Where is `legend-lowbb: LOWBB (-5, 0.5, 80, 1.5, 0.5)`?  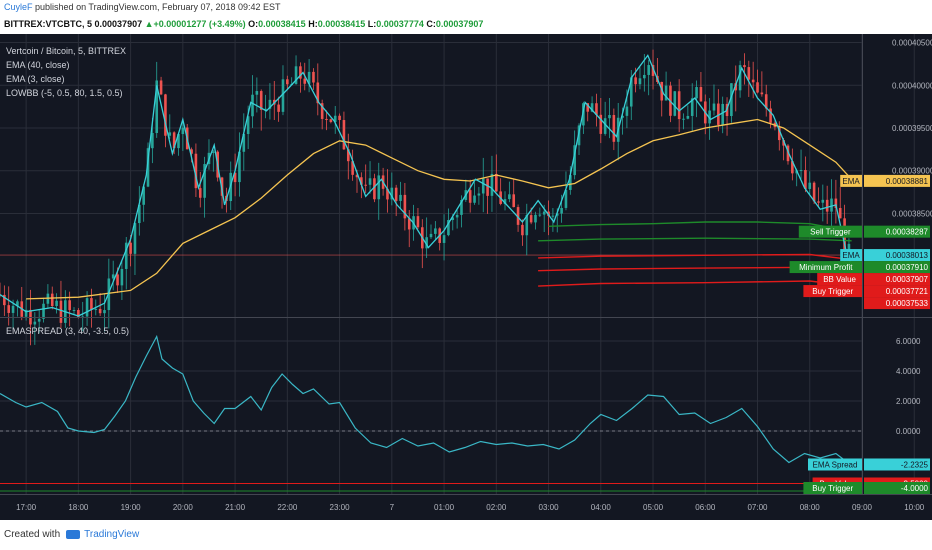
legend-lowbb: LOWBB (-5, 0.5, 80, 1.5, 0.5) is located at coordinates (64, 93).